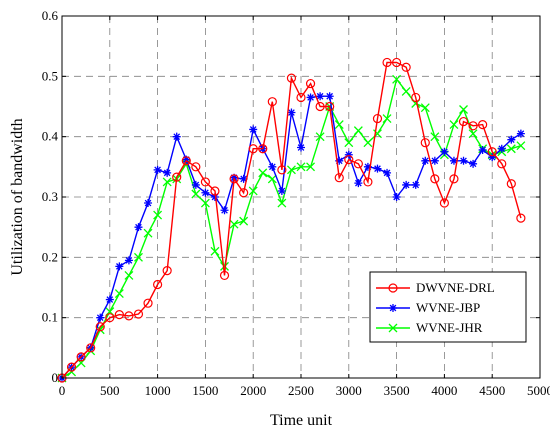  Describe the element at coordinates (449, 327) in the screenshot. I see `legend-label: WVNE-JHR` at that location.